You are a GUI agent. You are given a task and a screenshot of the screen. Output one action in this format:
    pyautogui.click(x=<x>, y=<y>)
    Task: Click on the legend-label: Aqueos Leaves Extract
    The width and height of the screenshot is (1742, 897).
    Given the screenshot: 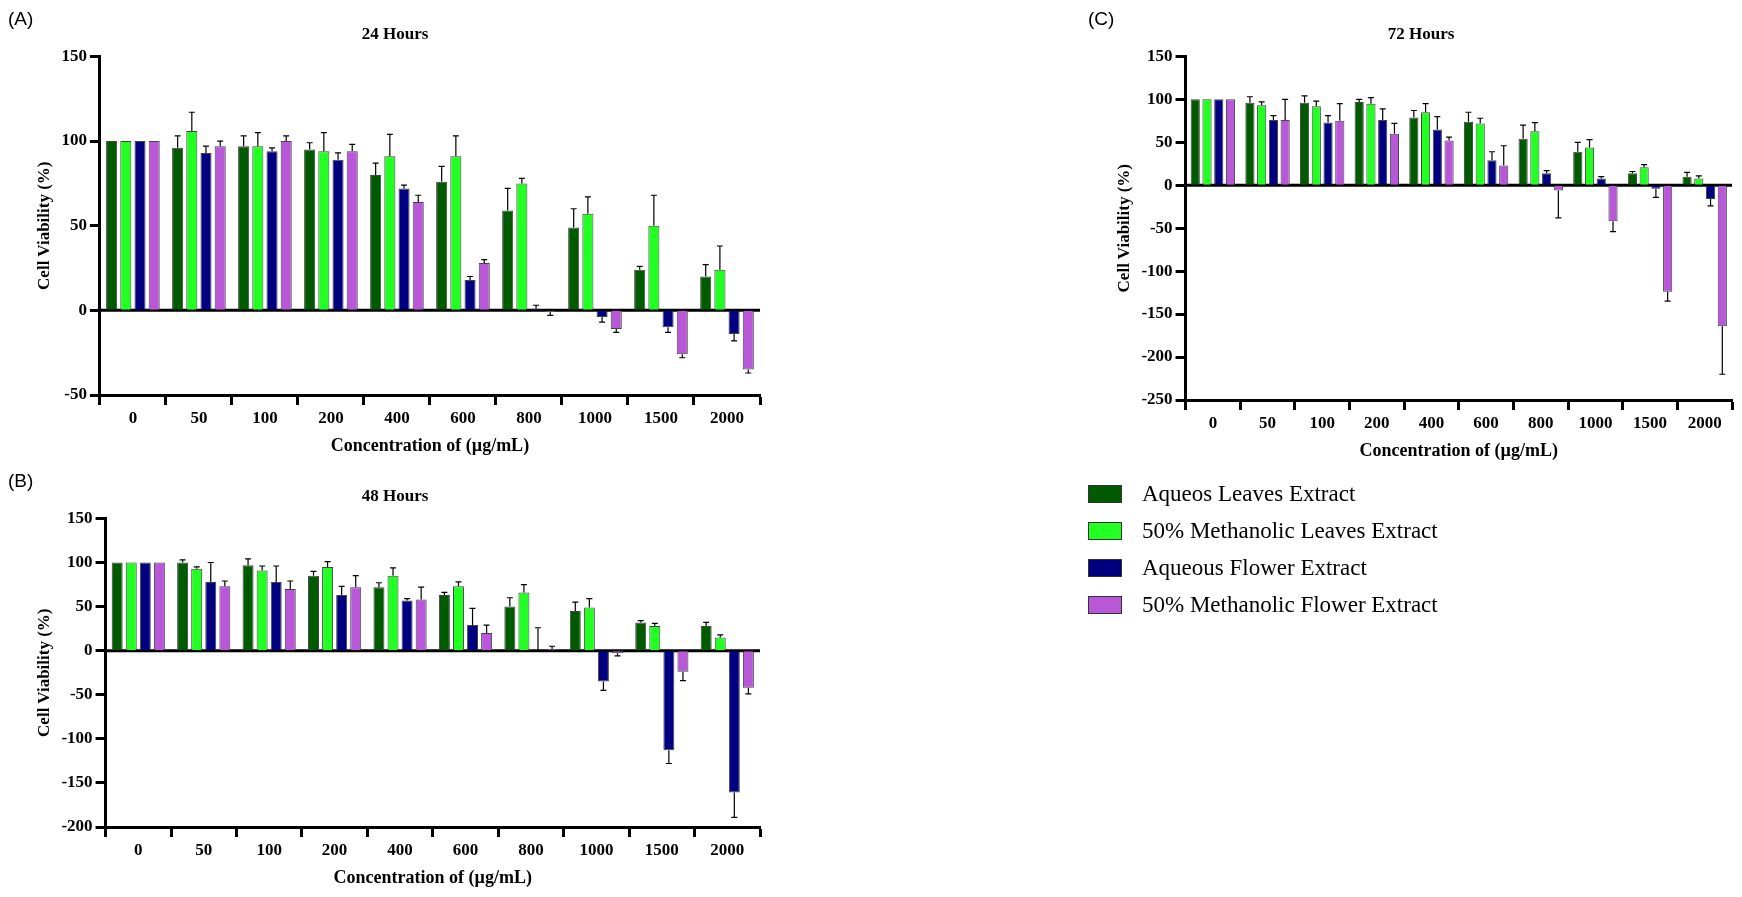 What is the action you would take?
    pyautogui.click(x=1249, y=493)
    